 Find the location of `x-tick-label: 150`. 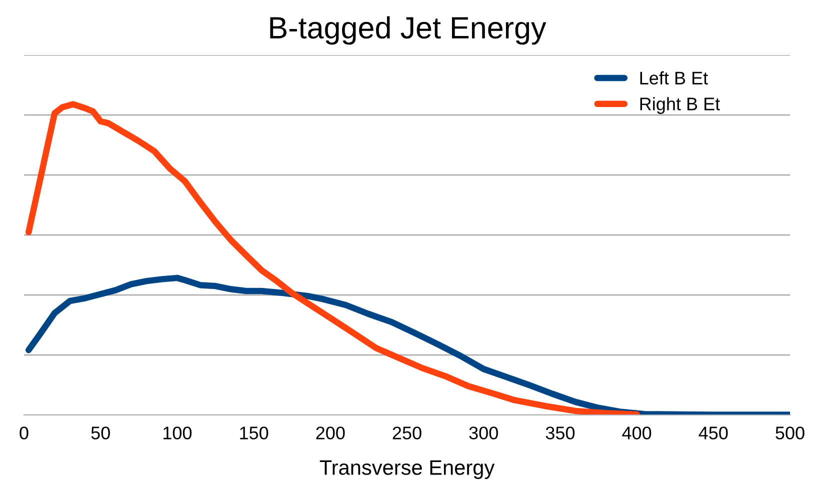

x-tick-label: 150 is located at coordinates (254, 433).